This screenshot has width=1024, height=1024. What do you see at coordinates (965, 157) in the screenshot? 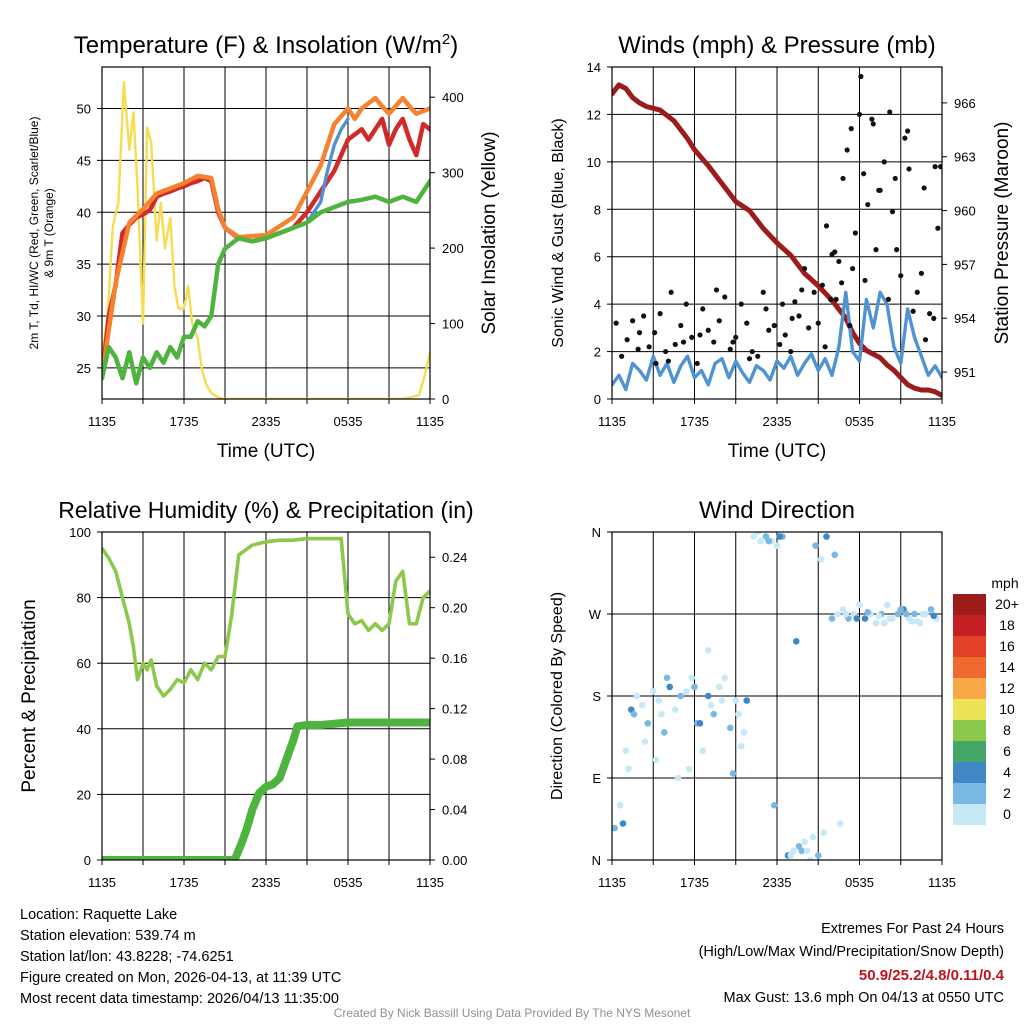
I see `y-right-tick-label: 963` at bounding box center [965, 157].